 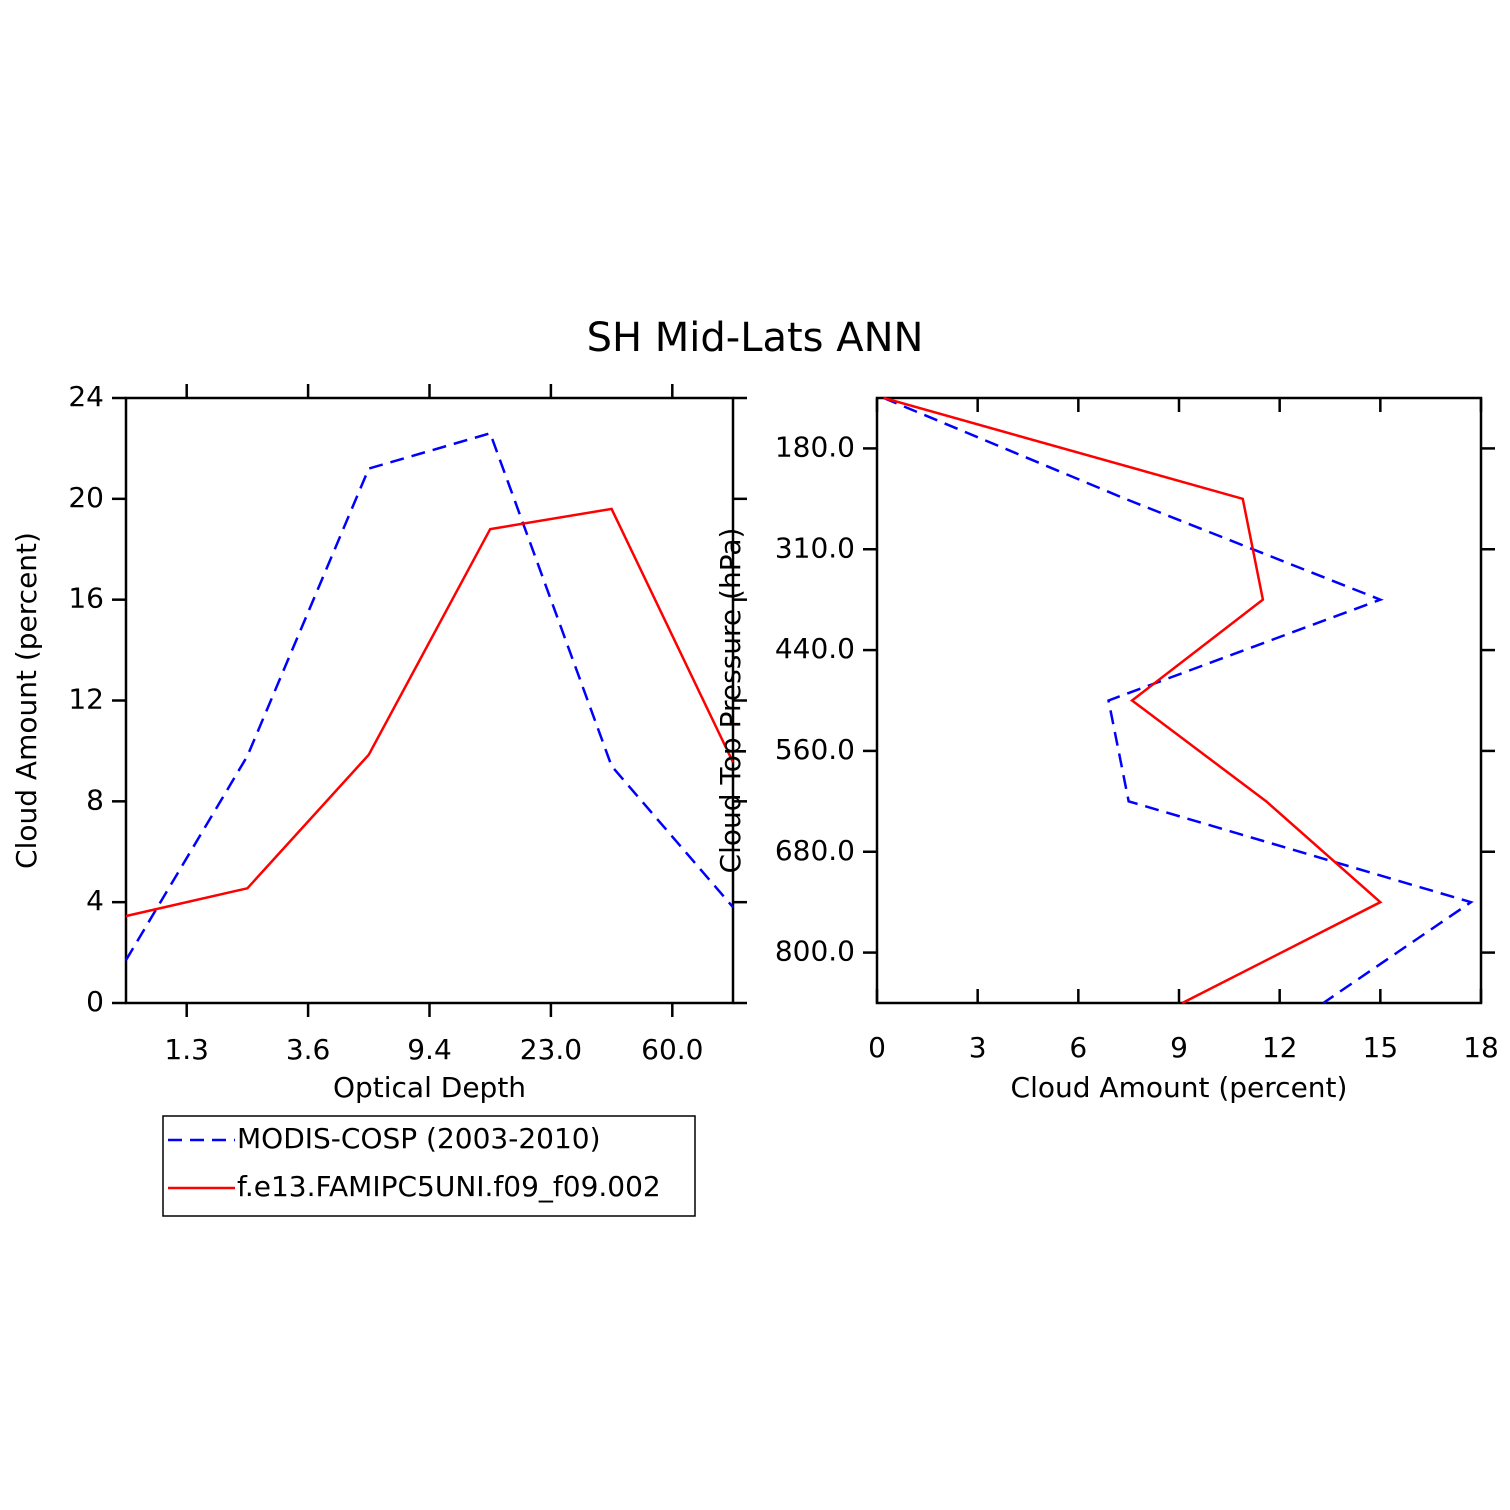 I want to click on x-tick-label: 6, so click(x=1078, y=1047).